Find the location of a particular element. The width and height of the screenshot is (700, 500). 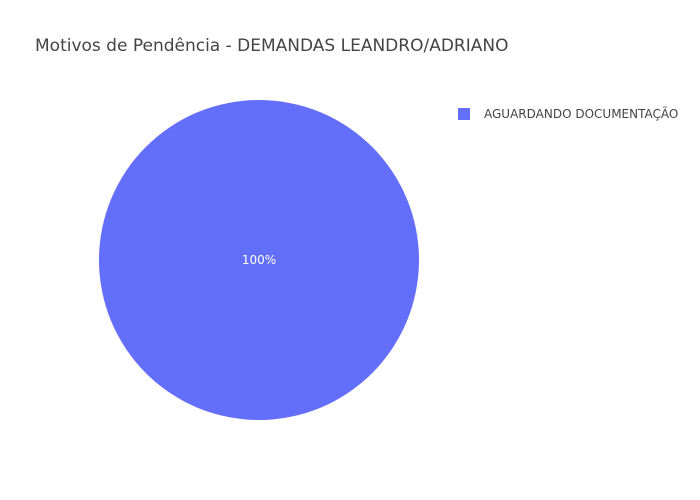

slice-label-1: 100% is located at coordinates (259, 260).